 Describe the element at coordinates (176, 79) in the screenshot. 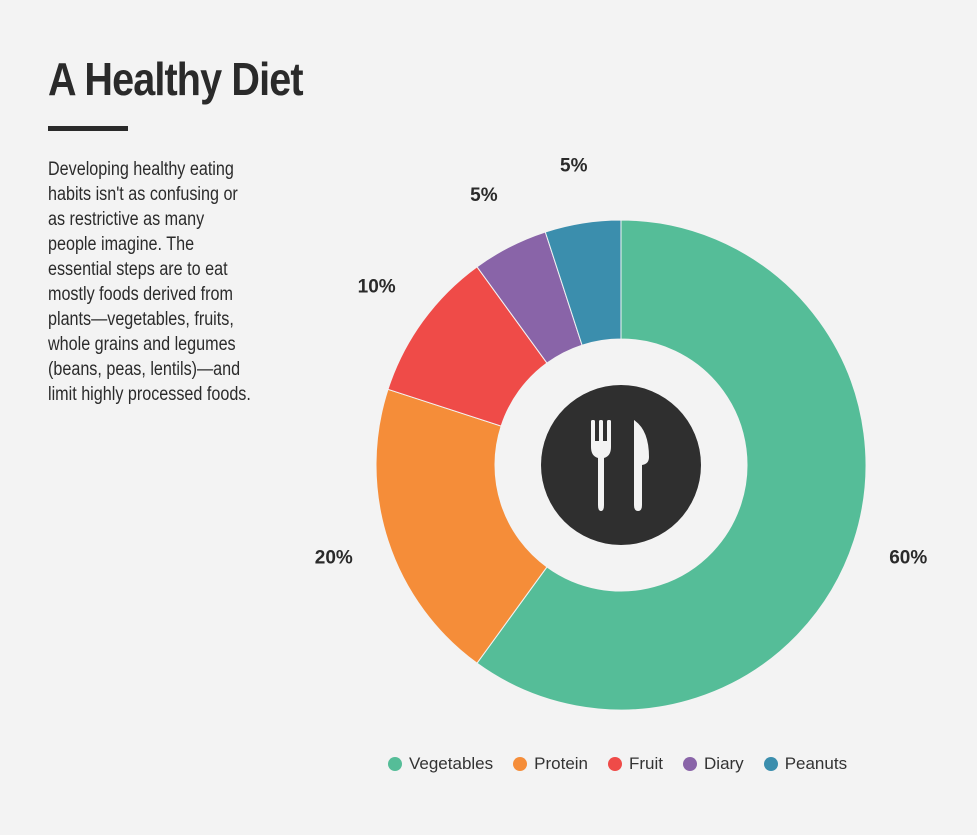

I see `page-title: A Healthy Diet` at that location.